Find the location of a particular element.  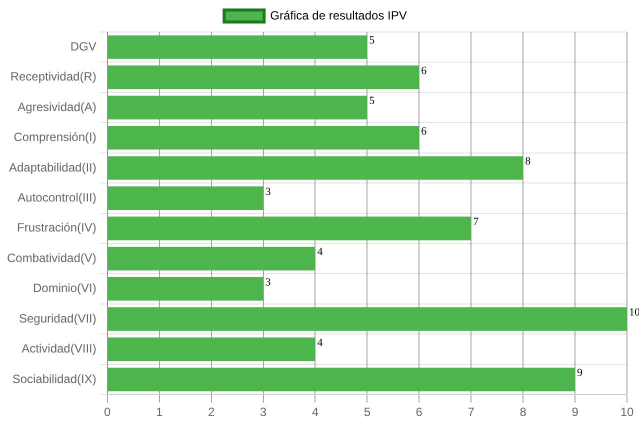

y-tick-label: DGV is located at coordinates (83, 46).